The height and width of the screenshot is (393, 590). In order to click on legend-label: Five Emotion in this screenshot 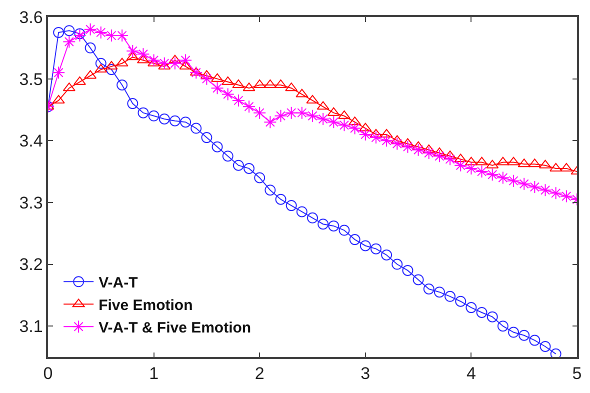, I will do `click(145, 305)`.